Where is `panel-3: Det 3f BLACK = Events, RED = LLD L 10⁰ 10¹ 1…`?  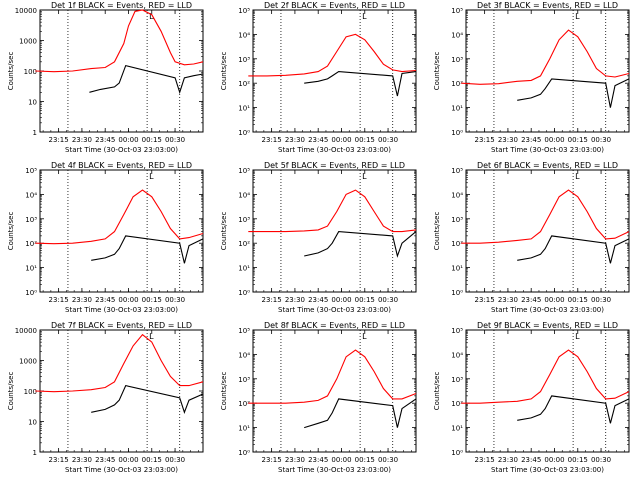 panel-3: Det 3f BLACK = Events, RED = LLD L 10⁰ 10¹ 1… is located at coordinates (531, 77).